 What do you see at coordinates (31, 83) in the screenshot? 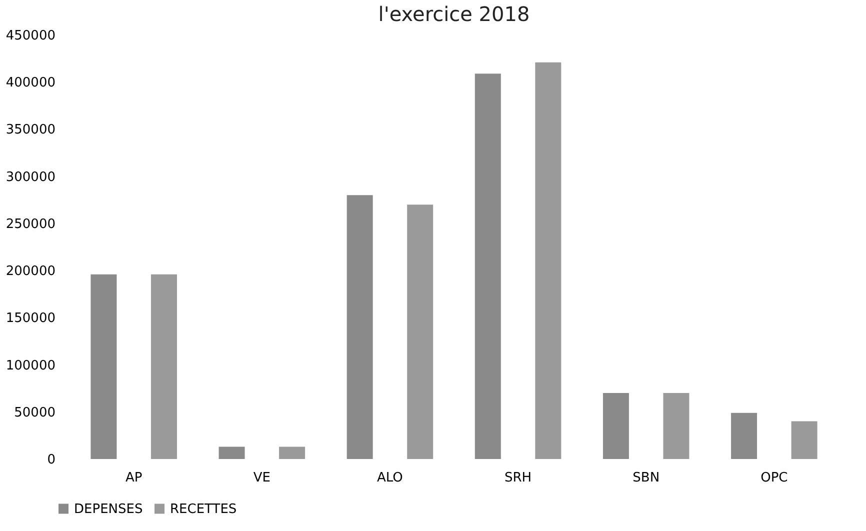
I see `y-tick-label: 400000` at bounding box center [31, 83].